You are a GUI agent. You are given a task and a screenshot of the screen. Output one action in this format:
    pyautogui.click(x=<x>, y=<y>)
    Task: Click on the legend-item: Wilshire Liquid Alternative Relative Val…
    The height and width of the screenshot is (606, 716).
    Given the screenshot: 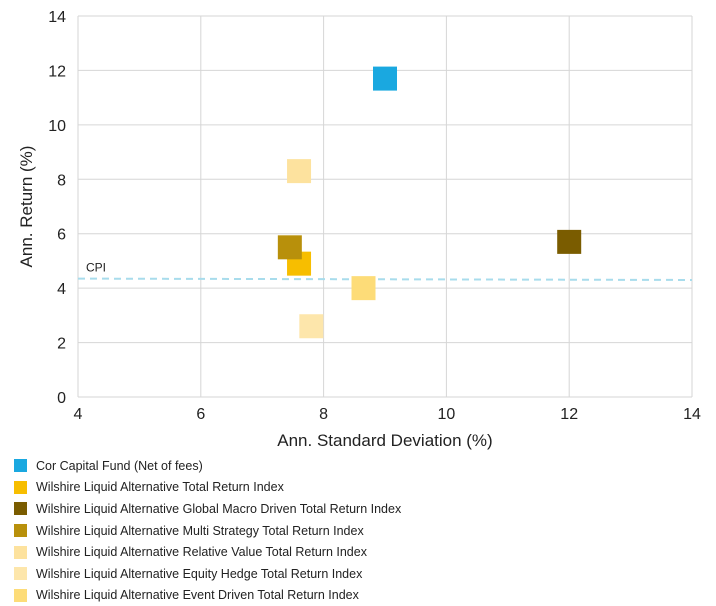 What is the action you would take?
    pyautogui.click(x=207, y=552)
    